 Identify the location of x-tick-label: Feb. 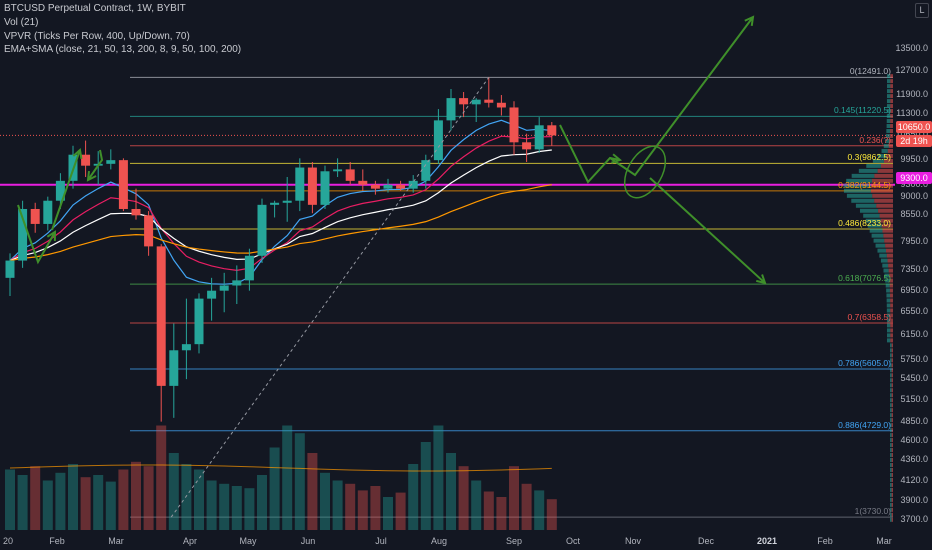
(825, 541).